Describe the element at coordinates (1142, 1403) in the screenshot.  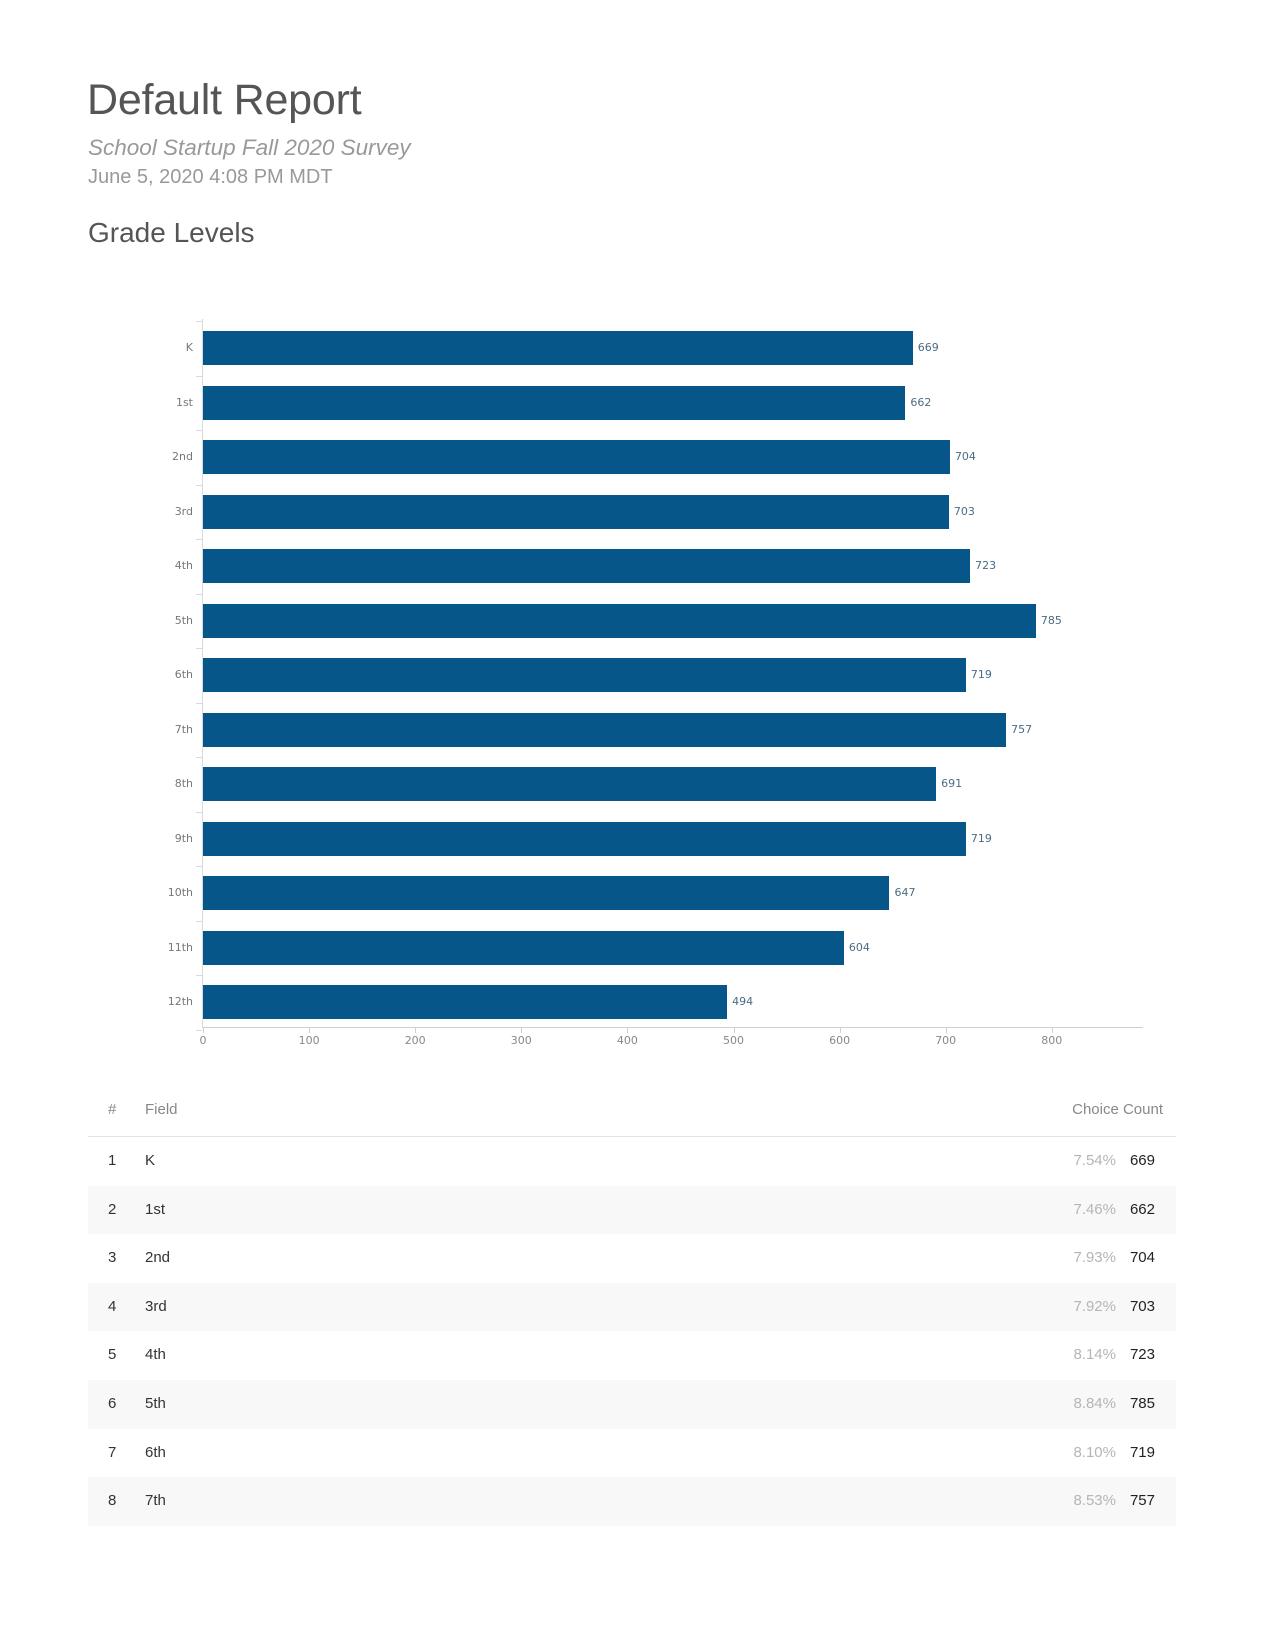
I see `row-count: 785` at that location.